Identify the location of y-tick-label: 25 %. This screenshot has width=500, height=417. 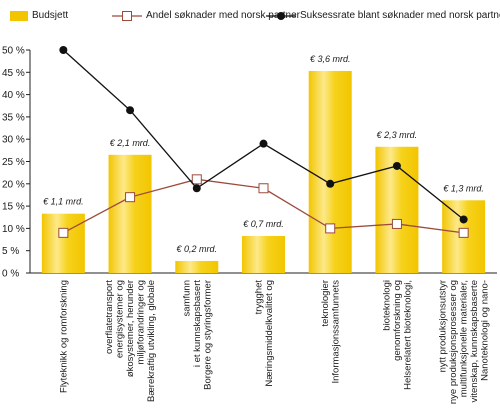
(13, 162).